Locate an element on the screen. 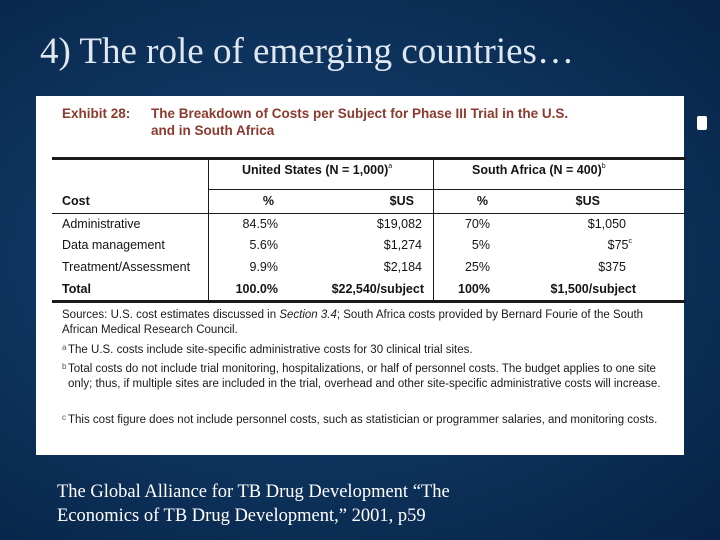 The image size is (720, 540). cell-sa-pct: 5% is located at coordinates (480, 245).